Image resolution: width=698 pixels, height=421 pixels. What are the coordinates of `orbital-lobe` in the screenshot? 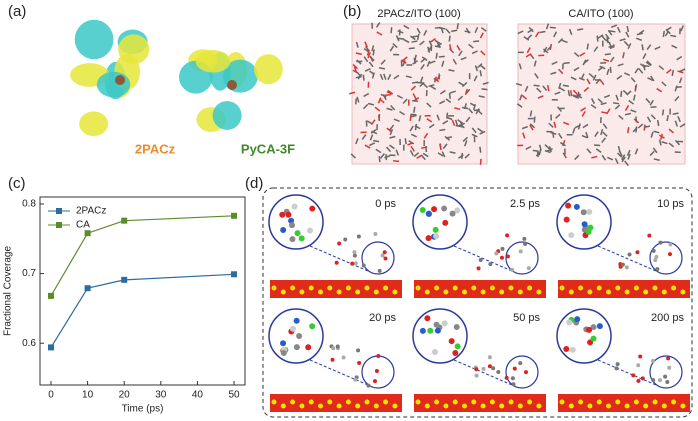 It's located at (227, 115).